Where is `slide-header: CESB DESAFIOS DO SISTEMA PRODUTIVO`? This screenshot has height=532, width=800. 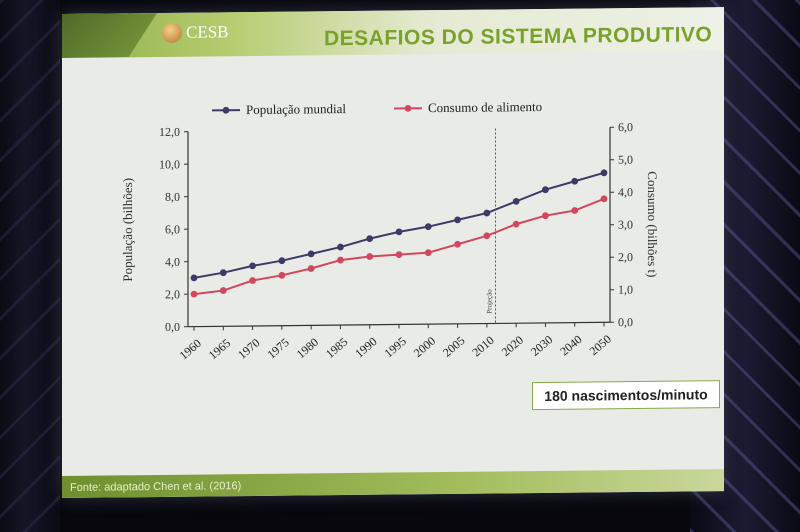 slide-header: CESB DESAFIOS DO SISTEMA PRODUTIVO is located at coordinates (393, 32).